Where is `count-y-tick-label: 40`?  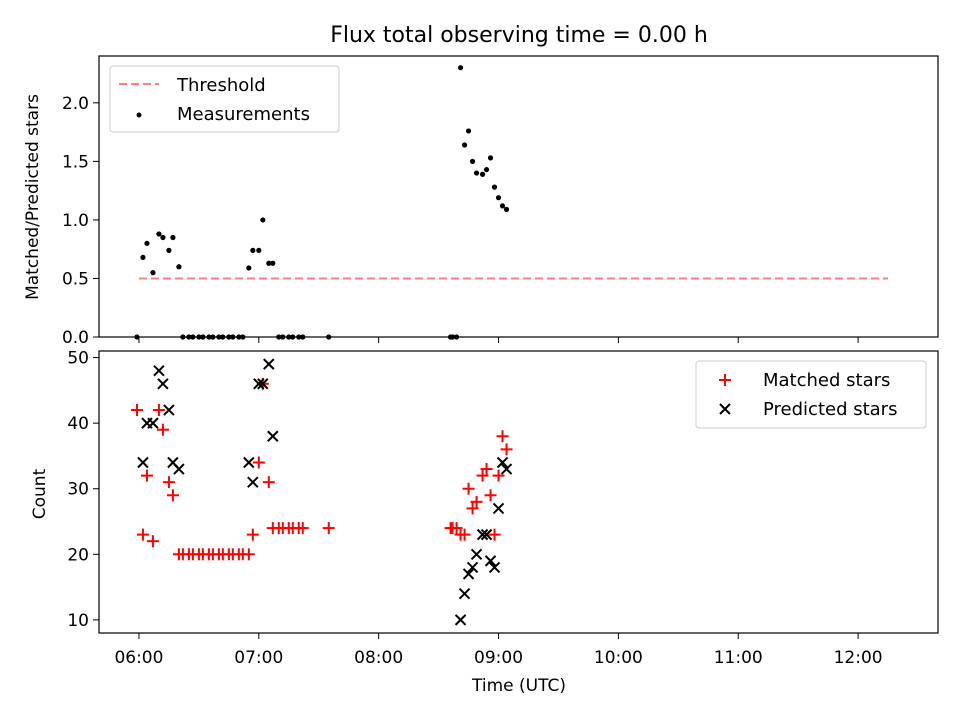 count-y-tick-label: 40 is located at coordinates (78, 424).